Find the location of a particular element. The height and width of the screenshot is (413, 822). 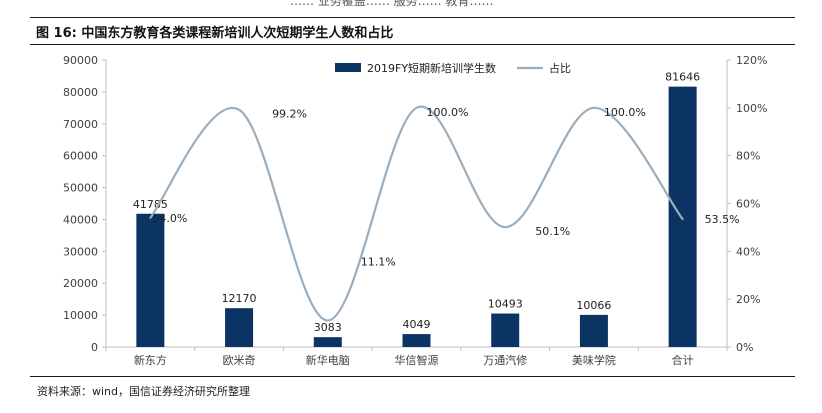

y-right-tick-label: 0% is located at coordinates (744, 347).